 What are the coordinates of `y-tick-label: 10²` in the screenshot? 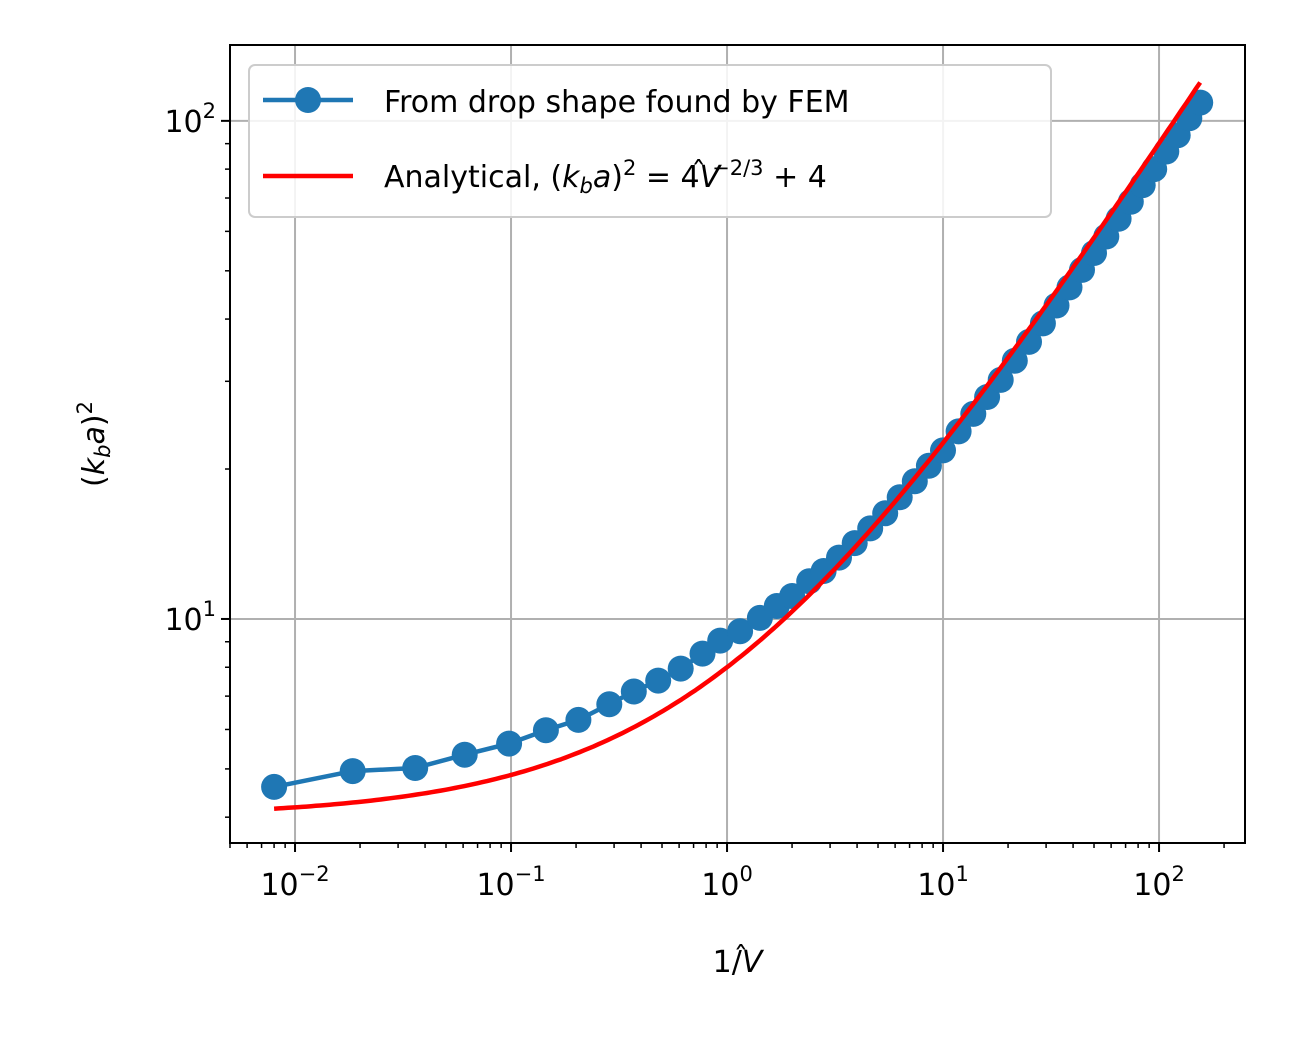 It's located at (190, 119).